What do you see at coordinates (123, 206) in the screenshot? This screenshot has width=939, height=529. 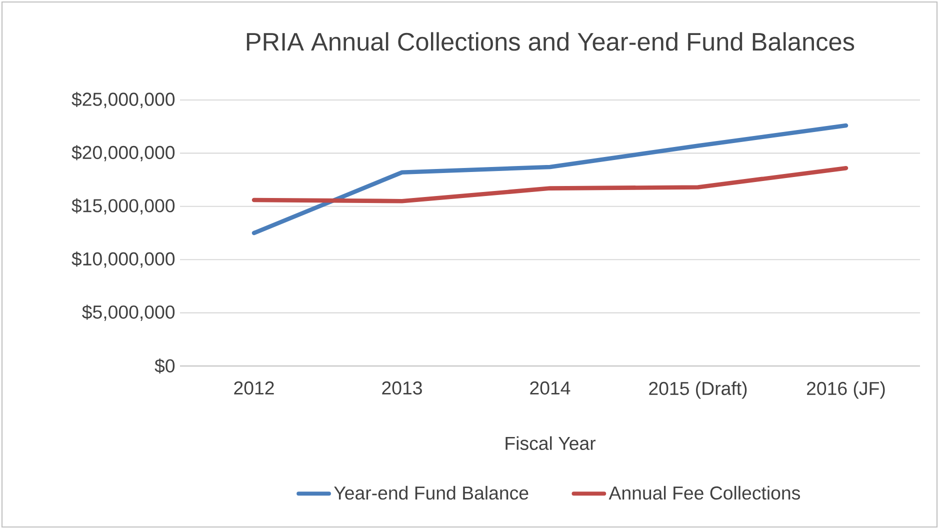 I see `y-tick-label: $15,000,000` at bounding box center [123, 206].